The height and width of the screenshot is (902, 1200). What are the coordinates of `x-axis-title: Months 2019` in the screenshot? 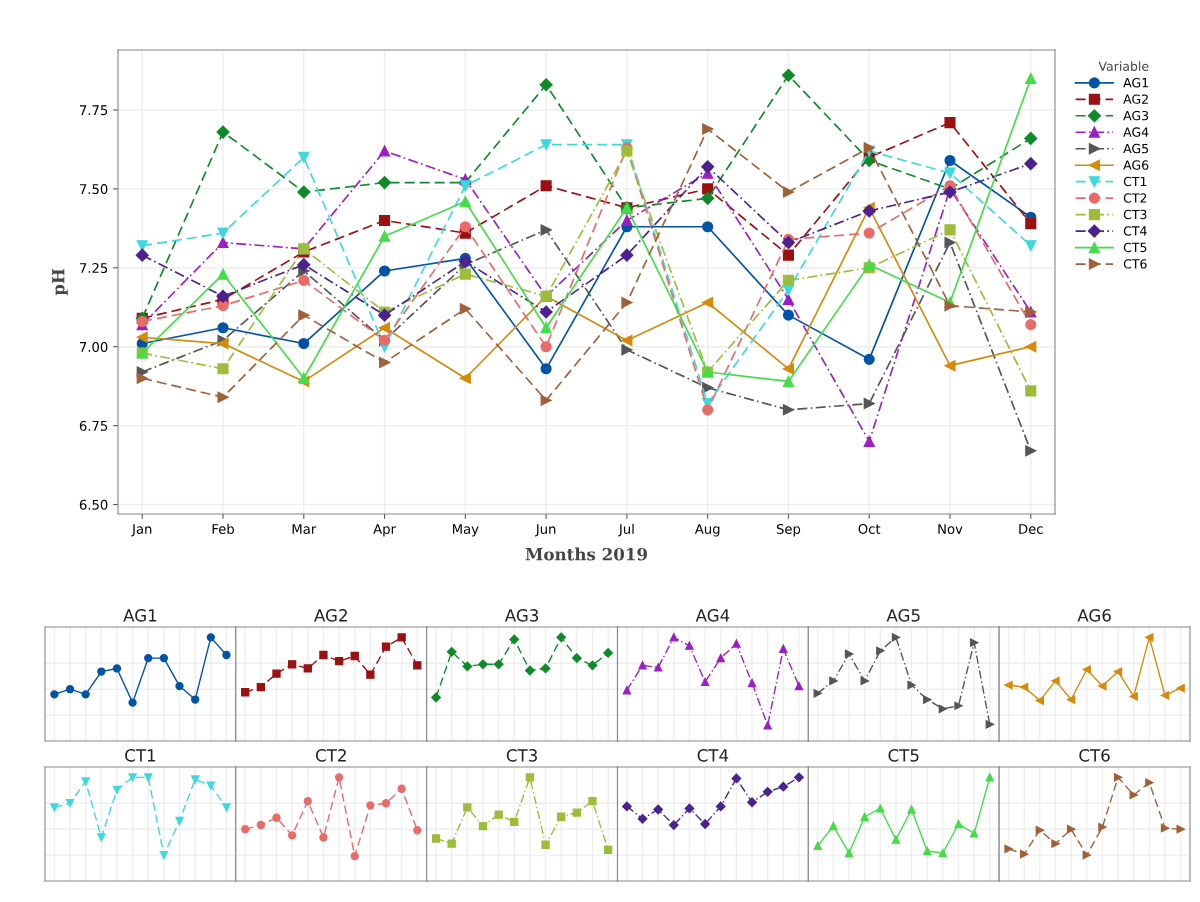 It's located at (586, 554).